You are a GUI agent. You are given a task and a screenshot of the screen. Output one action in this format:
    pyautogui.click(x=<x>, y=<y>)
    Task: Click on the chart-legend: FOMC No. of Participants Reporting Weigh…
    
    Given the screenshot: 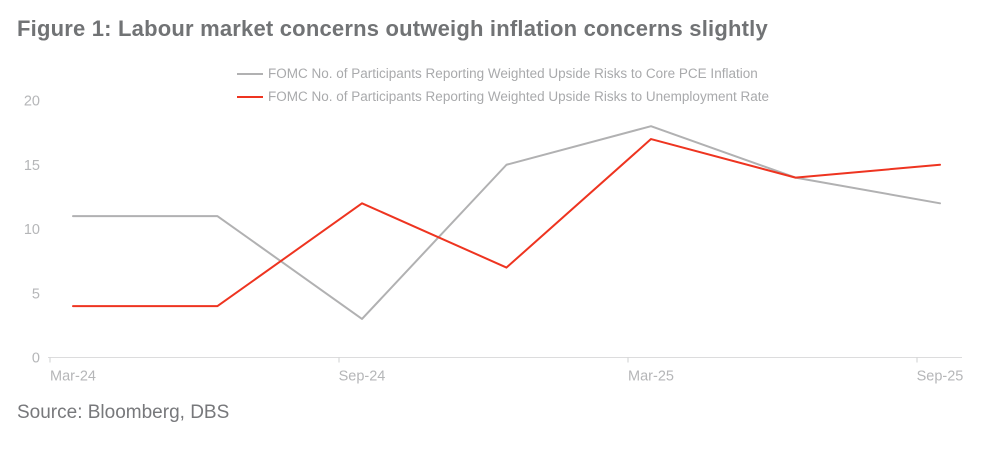 What is the action you would take?
    pyautogui.click(x=503, y=85)
    